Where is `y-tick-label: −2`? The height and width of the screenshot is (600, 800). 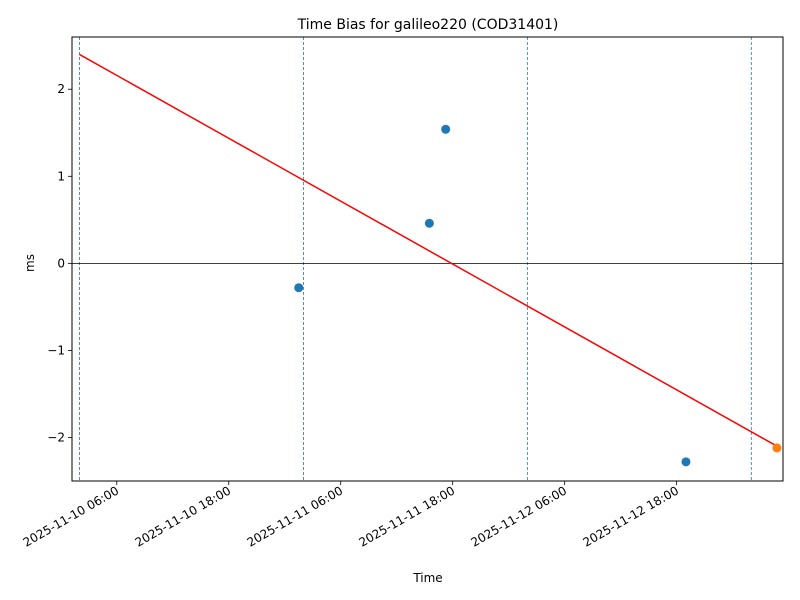 y-tick-label: −2 is located at coordinates (56, 437).